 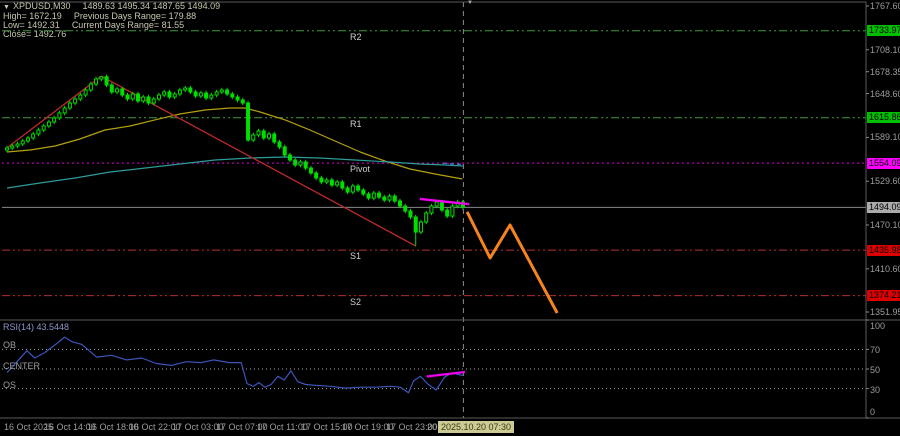 I want to click on high-value: High= 1672.19, so click(x=32, y=16).